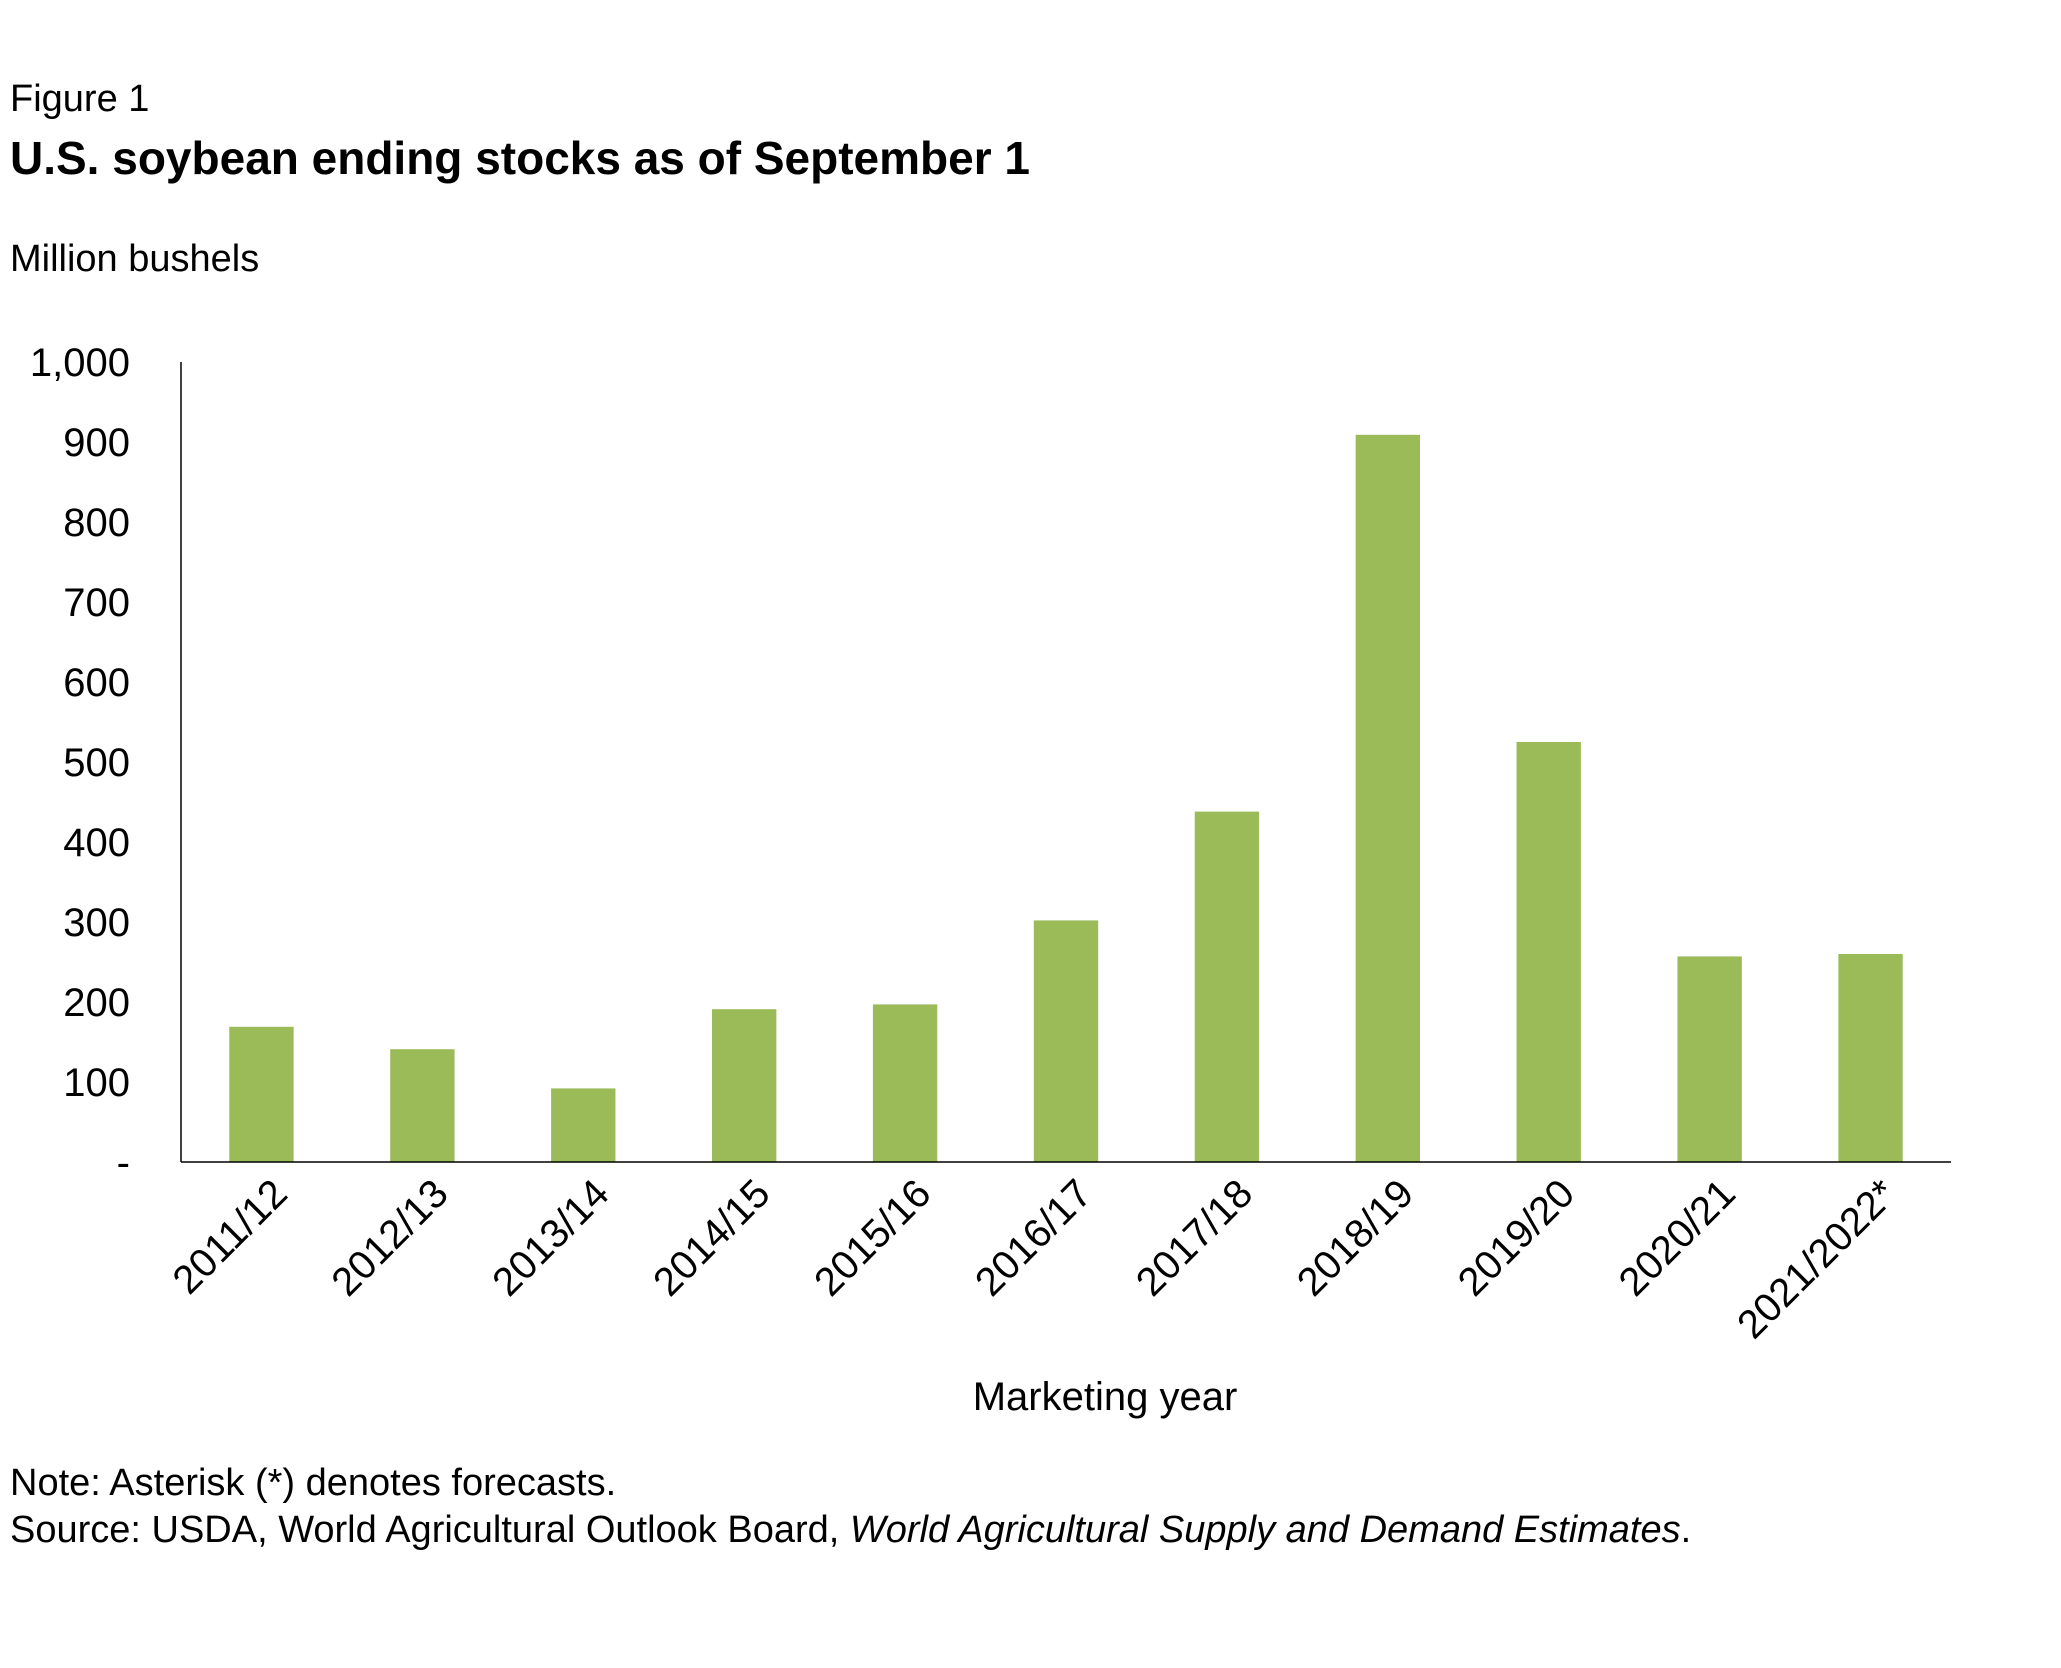  Describe the element at coordinates (872, 1237) in the screenshot. I see `x-tick-label: 2015/16` at that location.